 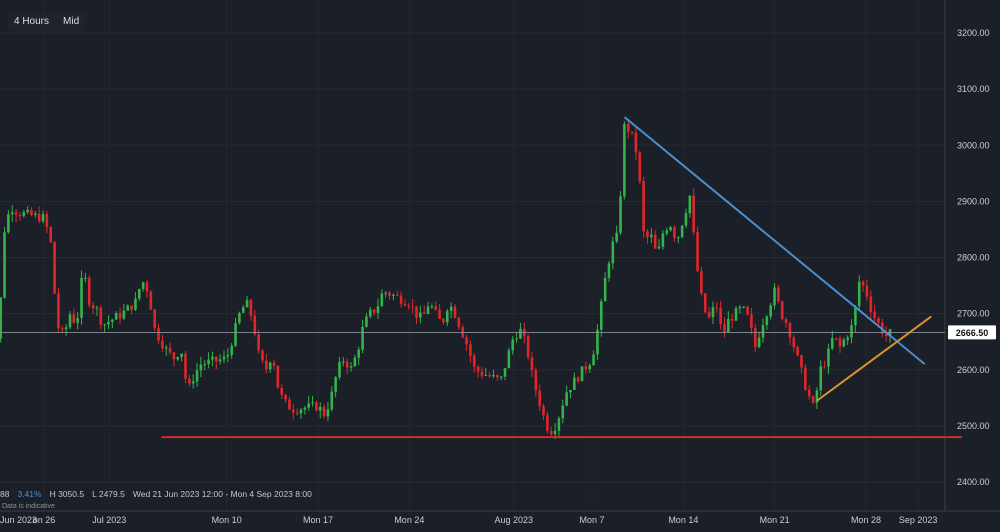 I want to click on status-low: L 2479.5, so click(x=108, y=494).